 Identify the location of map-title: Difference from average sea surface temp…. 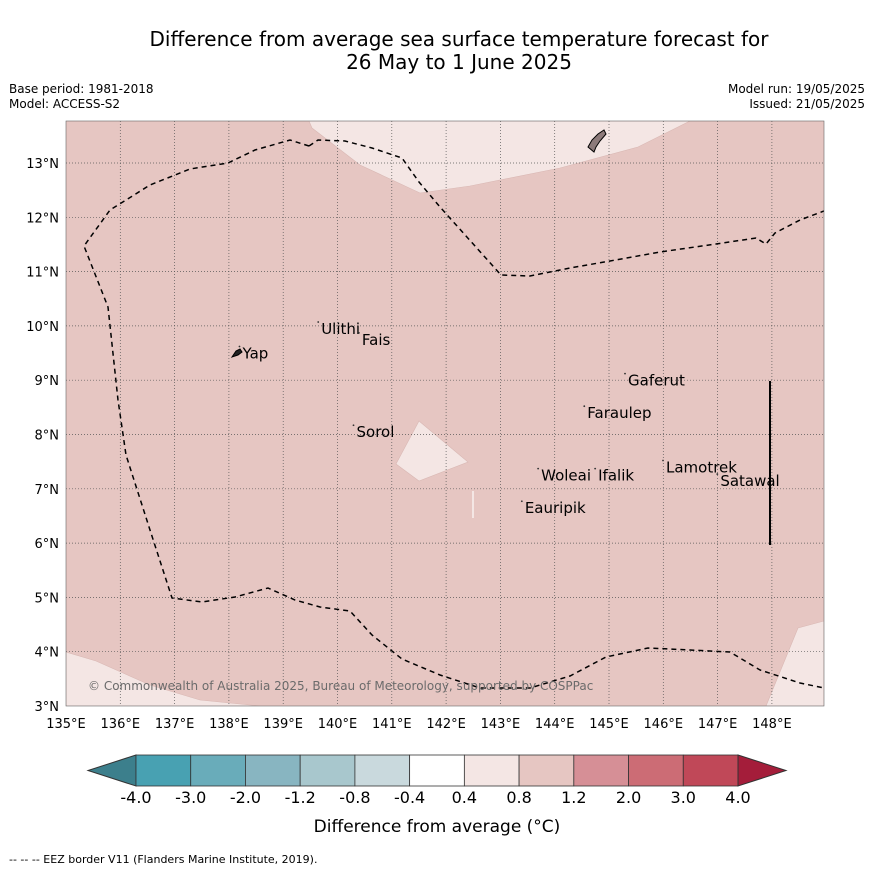
(436, 51).